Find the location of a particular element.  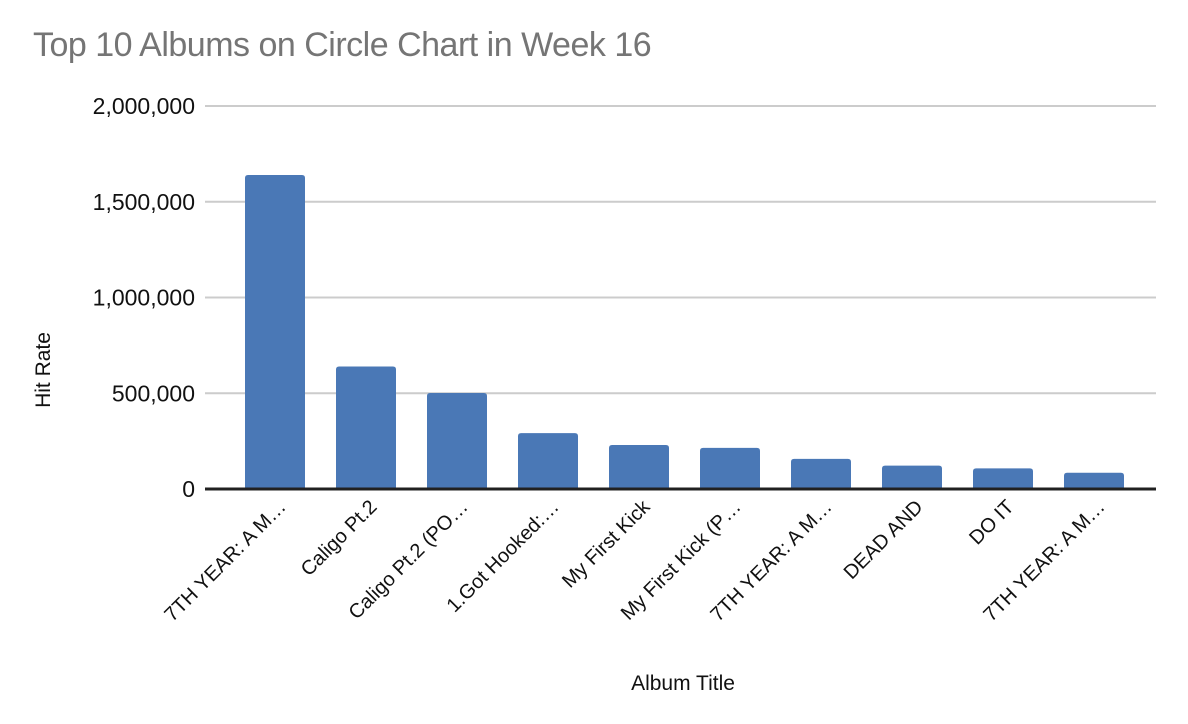

x-axis-tick-label: DEAD AND is located at coordinates (884, 540).